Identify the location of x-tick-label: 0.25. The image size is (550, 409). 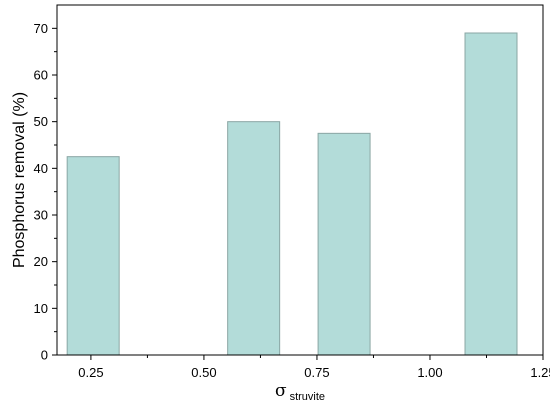
(90, 372).